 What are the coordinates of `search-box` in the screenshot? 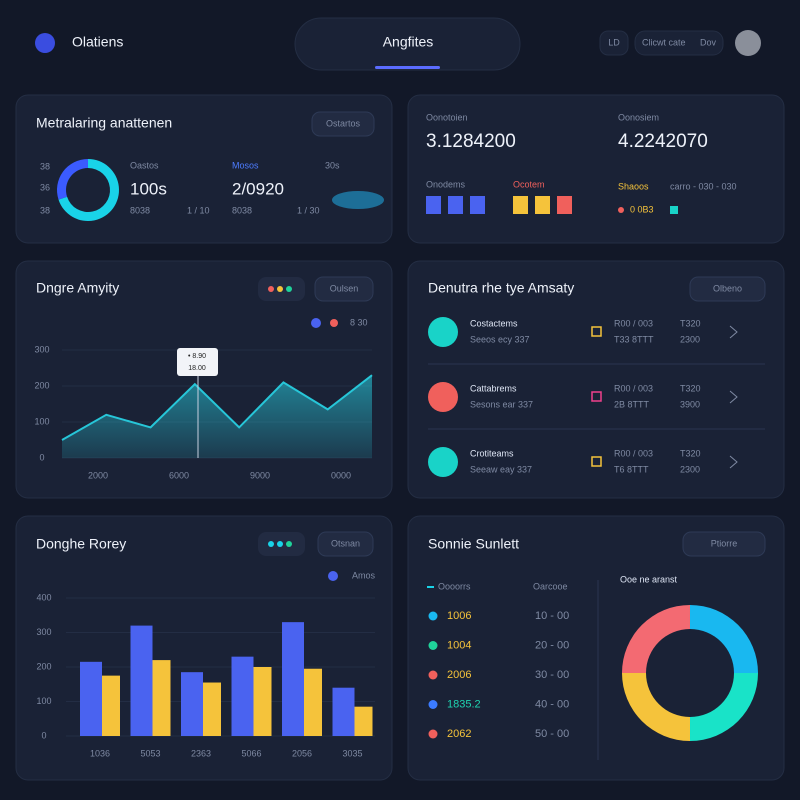 It's located at (679, 43).